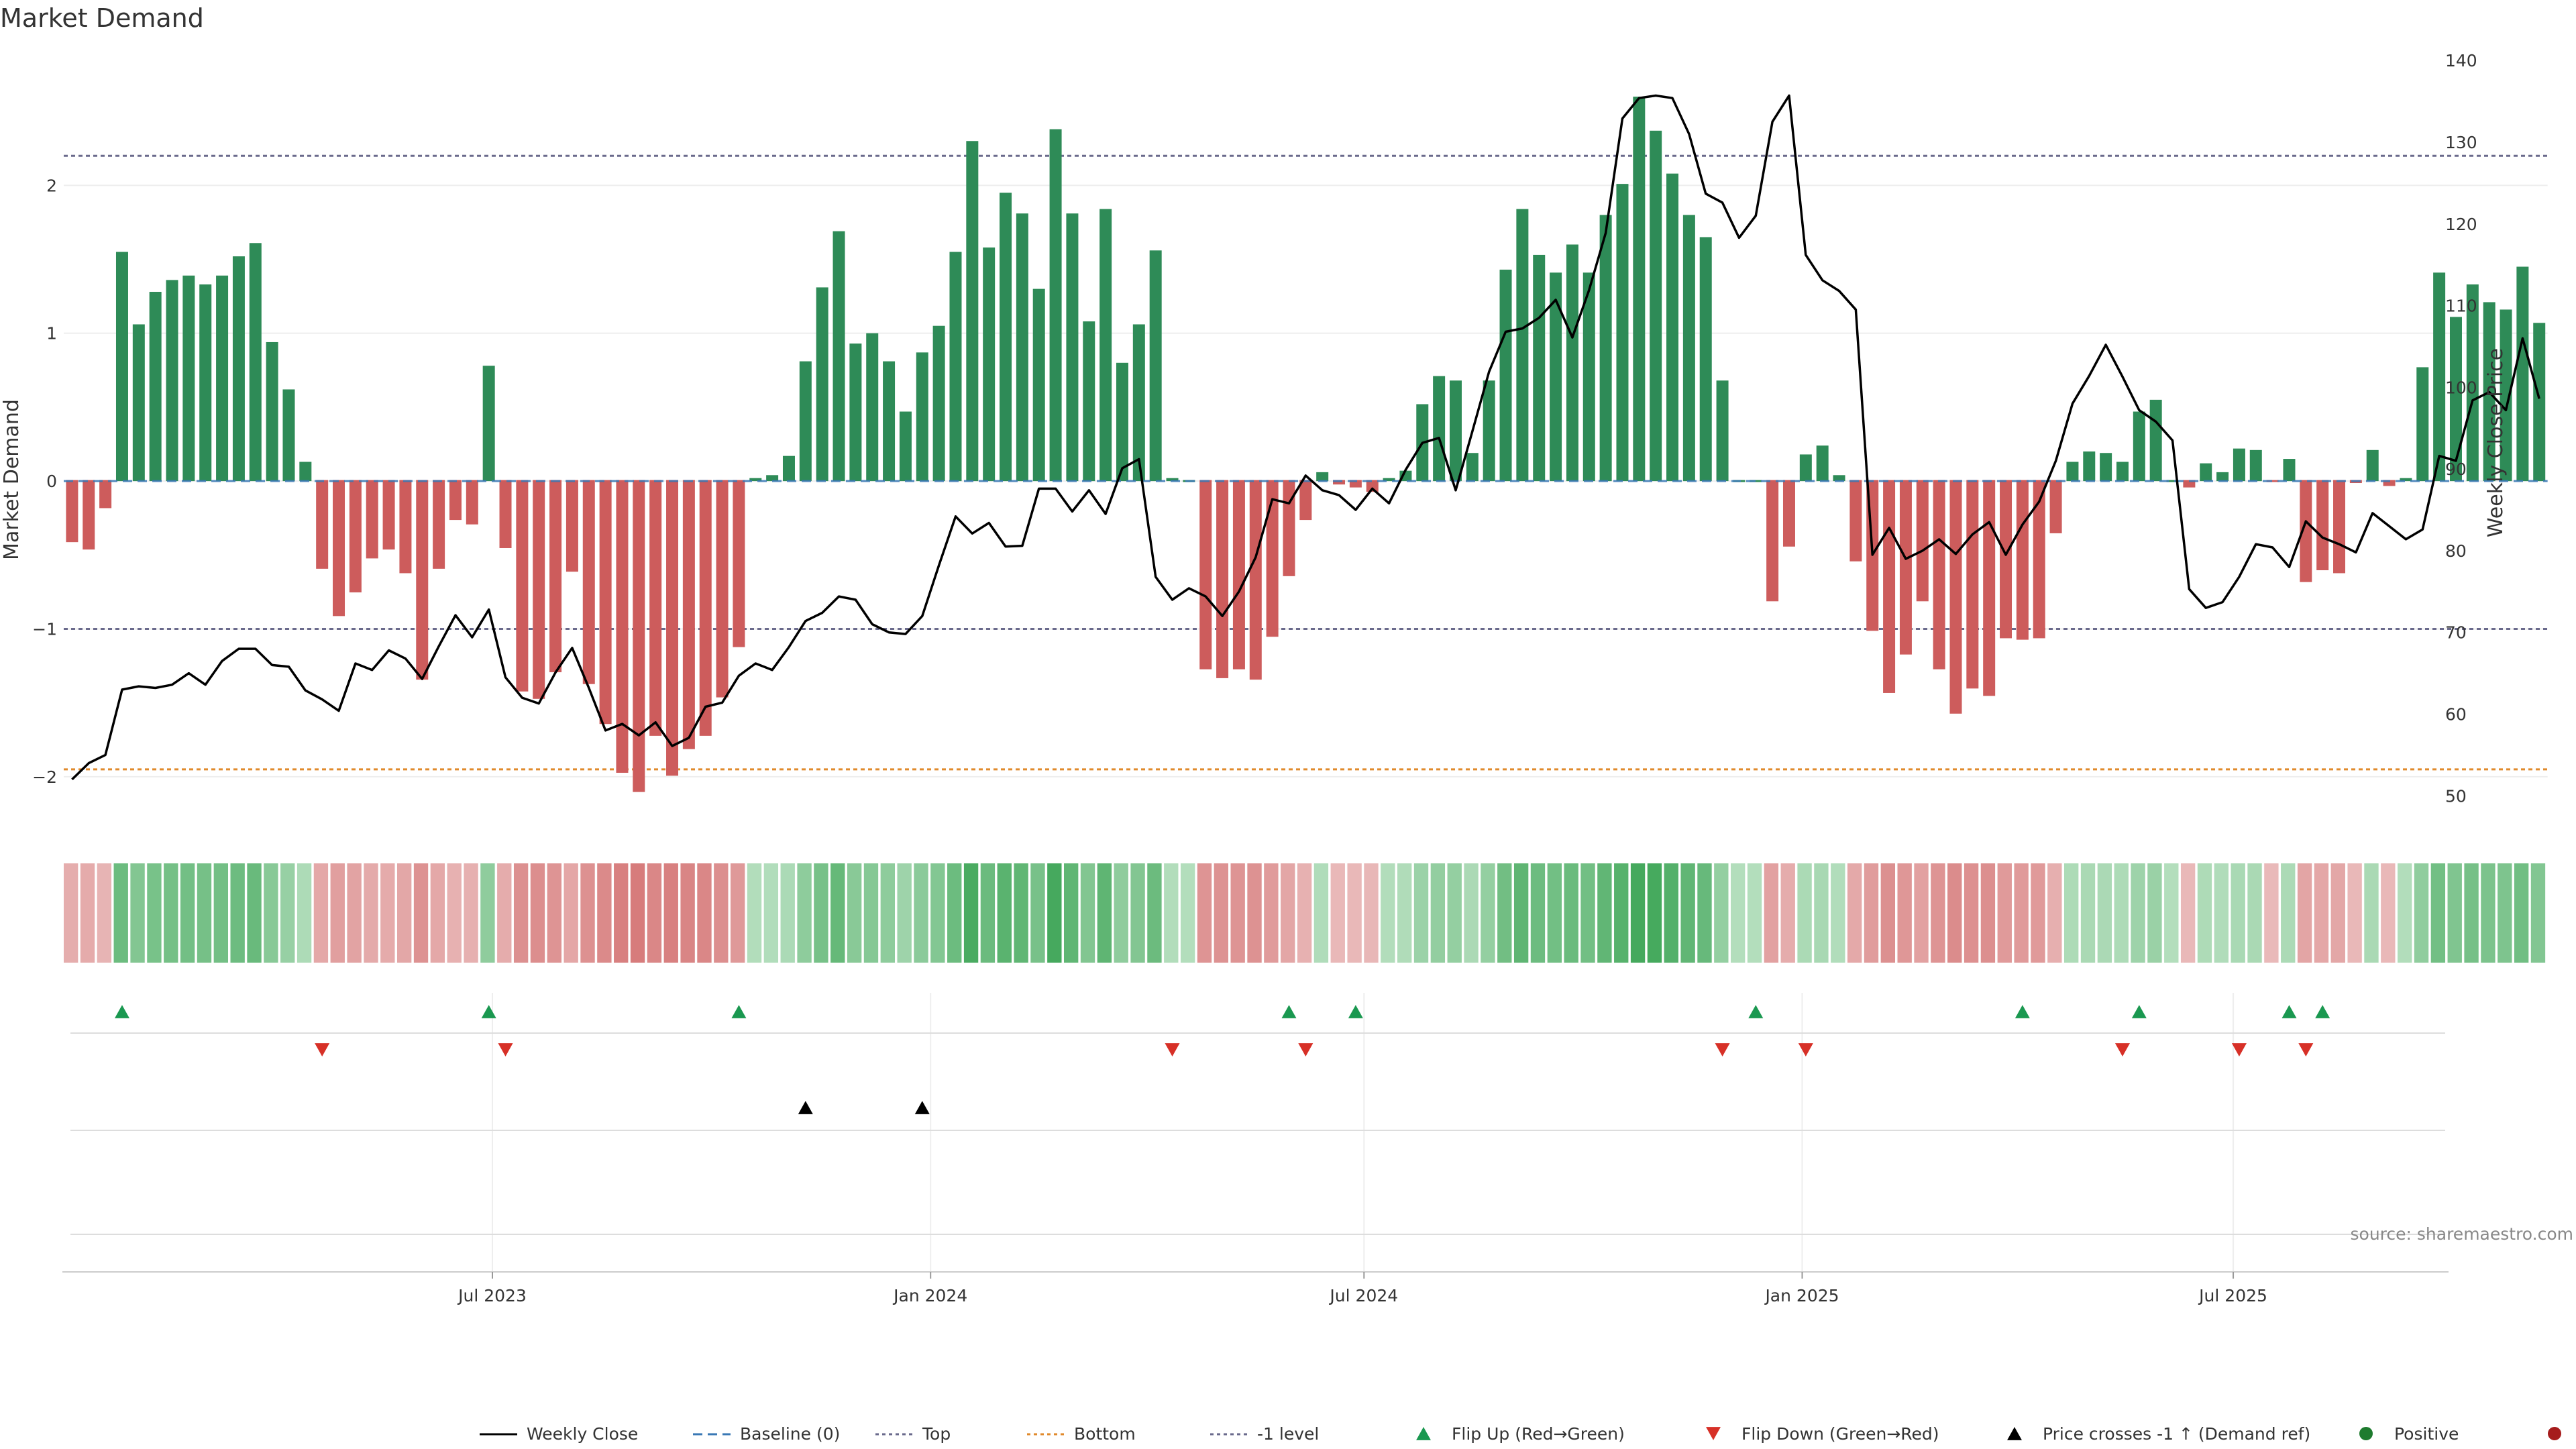 Image resolution: width=2576 pixels, height=1449 pixels. I want to click on legend-label: -1 level, so click(1288, 1434).